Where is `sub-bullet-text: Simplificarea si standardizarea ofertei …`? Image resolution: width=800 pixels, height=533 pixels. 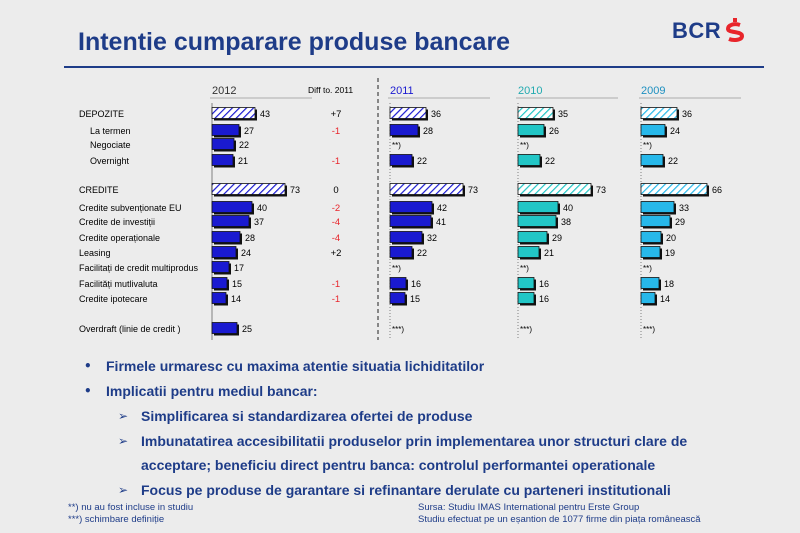
sub-bullet-text: Simplificarea si standardizarea ofertei … is located at coordinates (307, 416).